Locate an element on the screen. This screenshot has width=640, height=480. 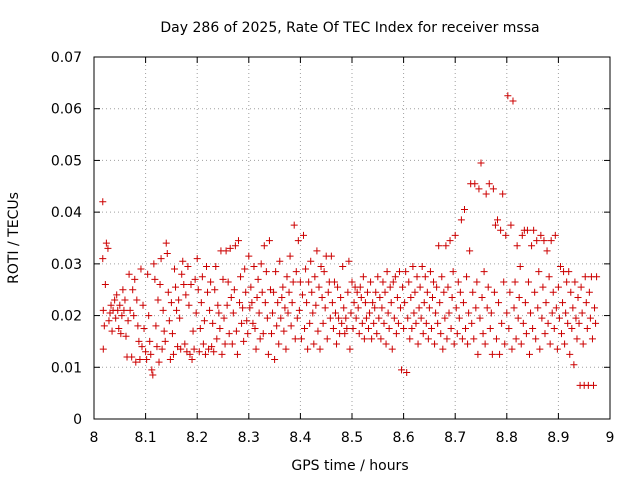
y-tick-label: 0.03 is located at coordinates (66, 265).